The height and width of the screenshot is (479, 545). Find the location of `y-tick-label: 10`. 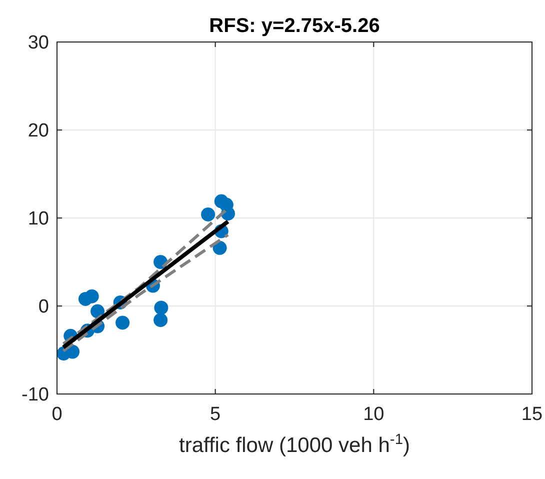

y-tick-label: 10 is located at coordinates (38, 219).